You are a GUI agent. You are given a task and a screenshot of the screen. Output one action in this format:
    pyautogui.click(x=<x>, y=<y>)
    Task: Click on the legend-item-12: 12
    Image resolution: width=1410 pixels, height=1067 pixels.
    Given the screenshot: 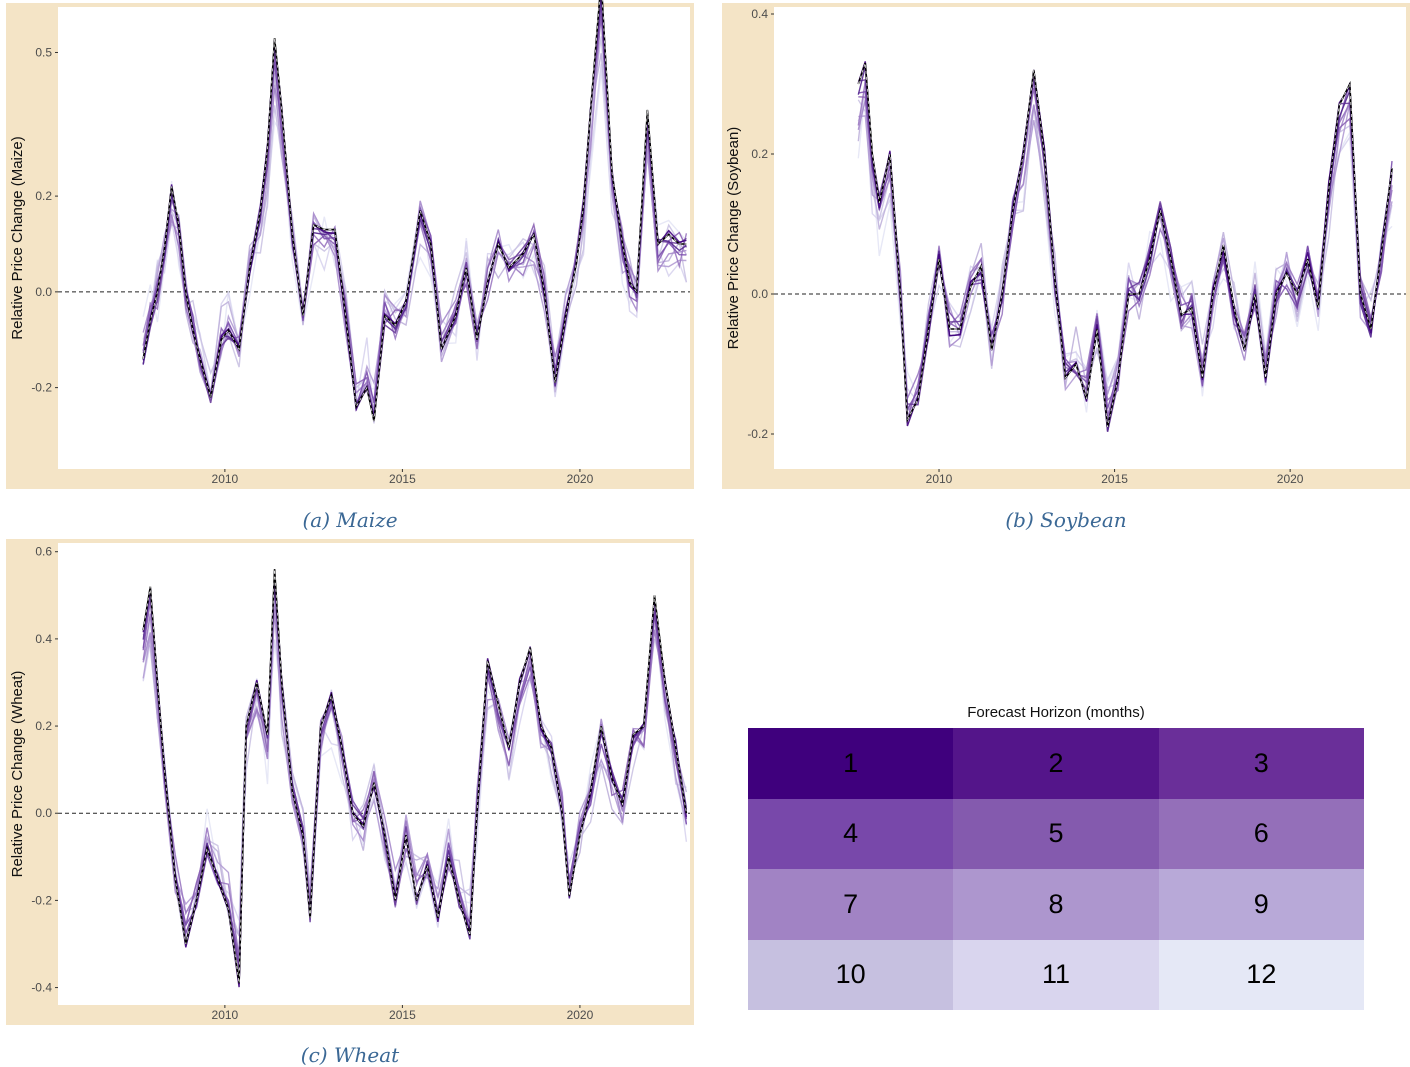 What is the action you would take?
    pyautogui.click(x=1261, y=974)
    